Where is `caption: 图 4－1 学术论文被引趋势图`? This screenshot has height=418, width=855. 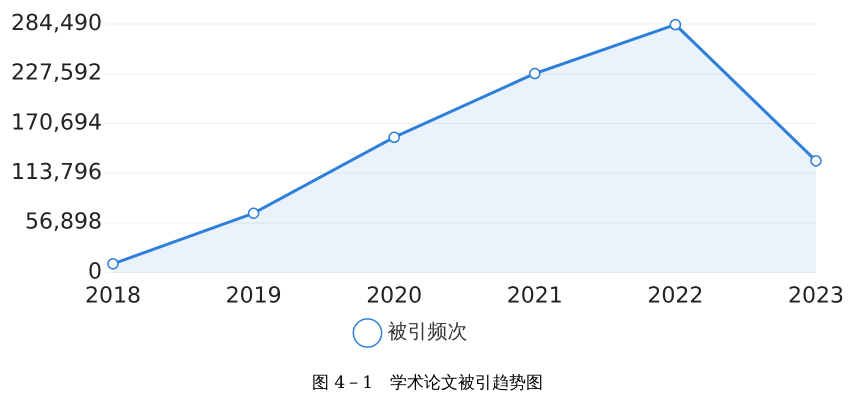
caption: 图 4－1 学术论文被引趋势图 is located at coordinates (427, 383).